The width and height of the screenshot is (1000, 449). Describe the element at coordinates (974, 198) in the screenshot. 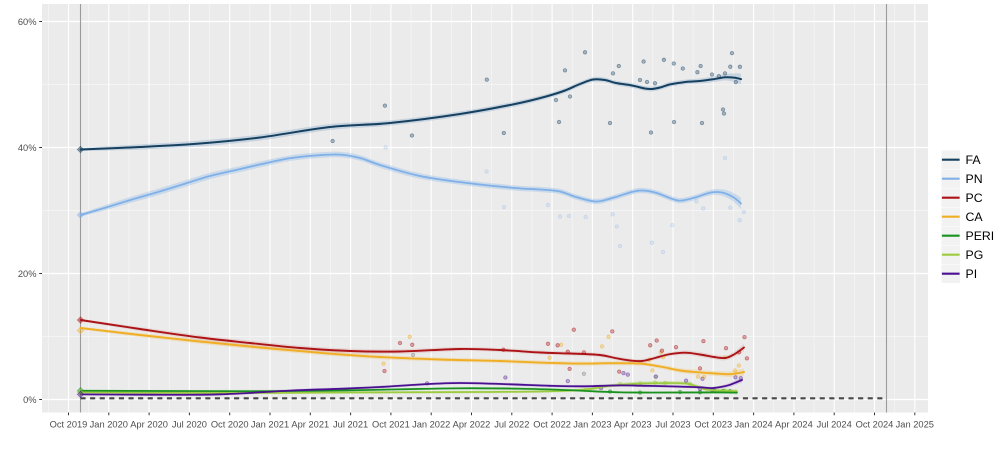

I see `svg-text: PC` at that location.